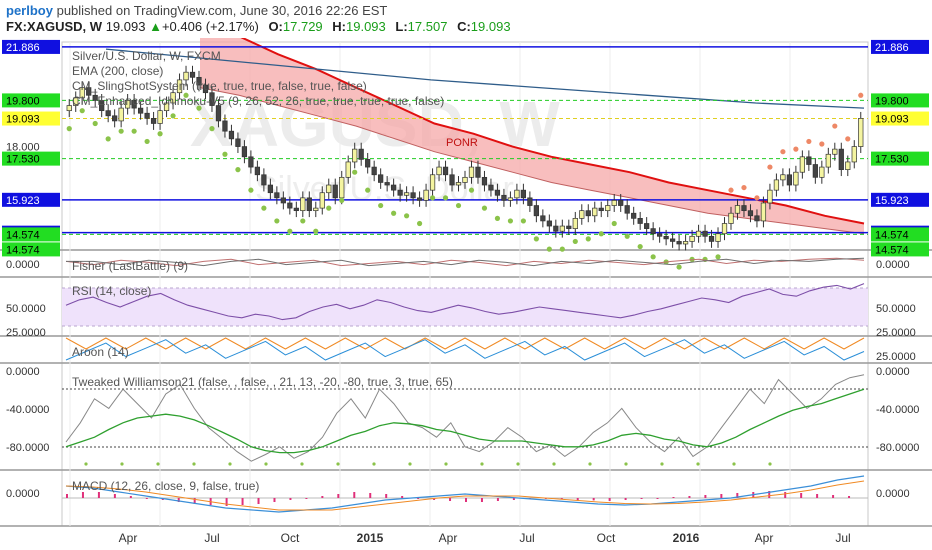 The width and height of the screenshot is (932, 550). Describe the element at coordinates (606, 538) in the screenshot. I see `time-axis-label: Oct` at that location.